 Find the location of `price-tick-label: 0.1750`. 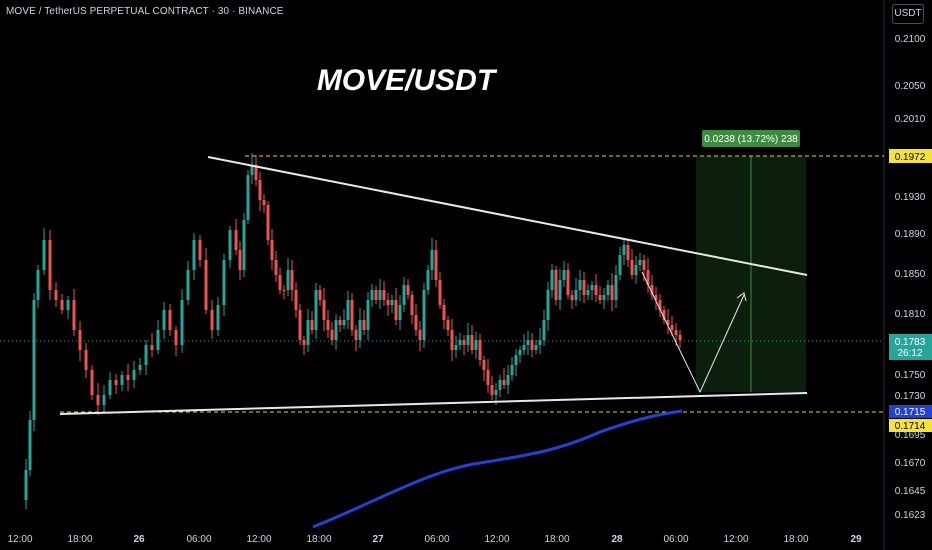

price-tick-label: 0.1750 is located at coordinates (910, 375).